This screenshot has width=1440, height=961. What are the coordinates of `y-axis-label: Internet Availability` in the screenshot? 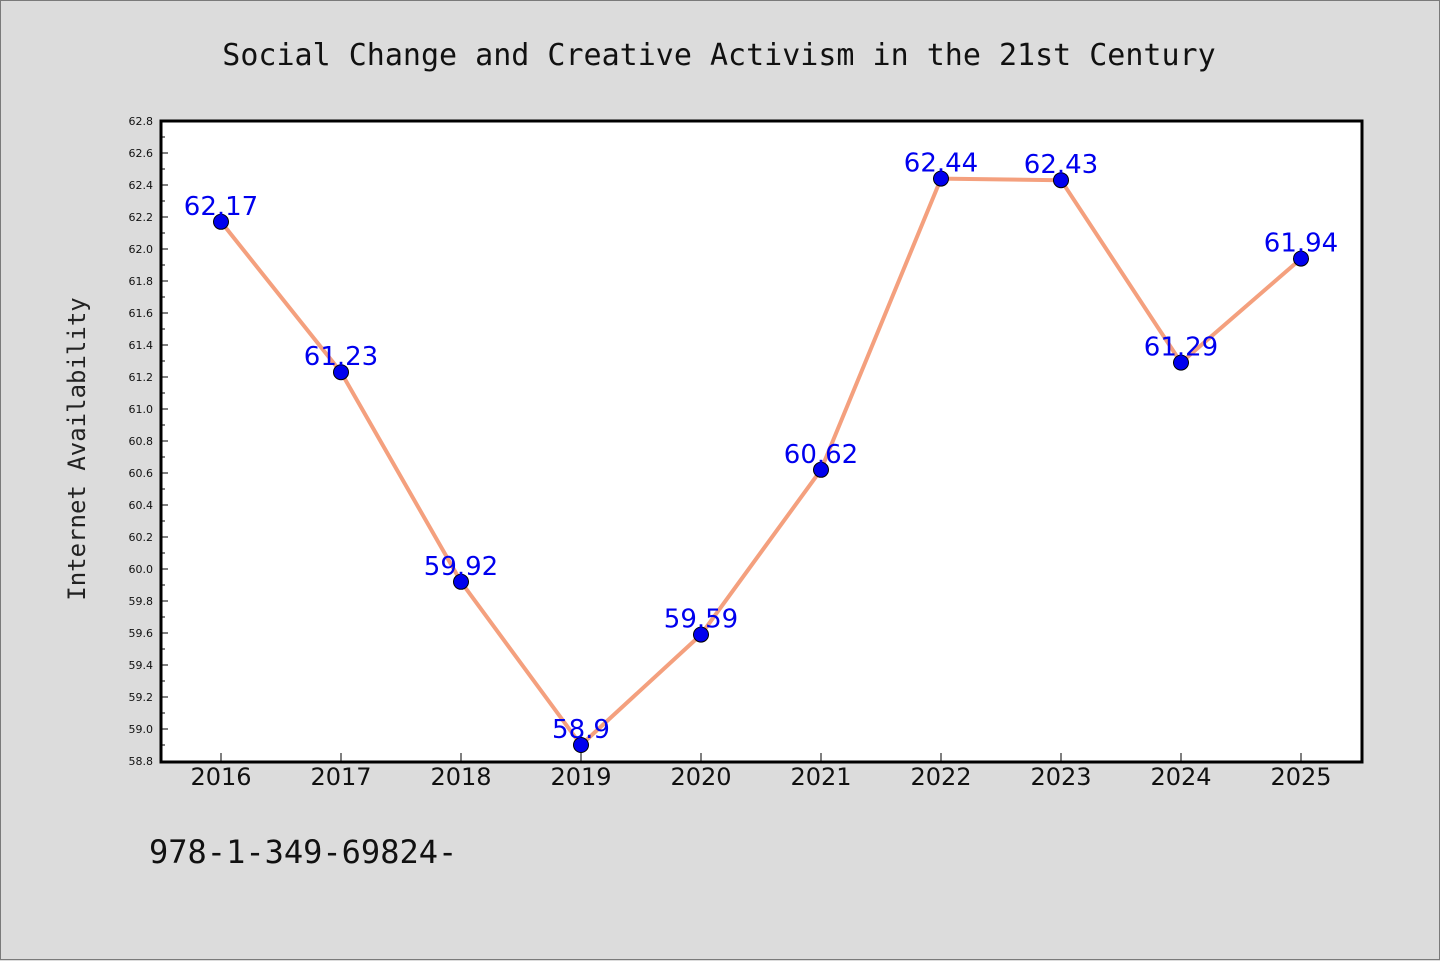 It's located at (77, 448).